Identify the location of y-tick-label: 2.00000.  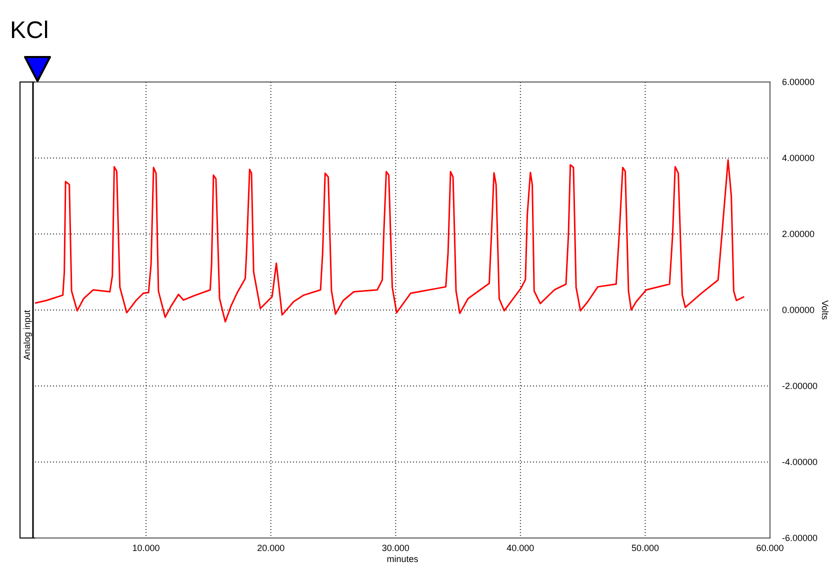
(798, 234).